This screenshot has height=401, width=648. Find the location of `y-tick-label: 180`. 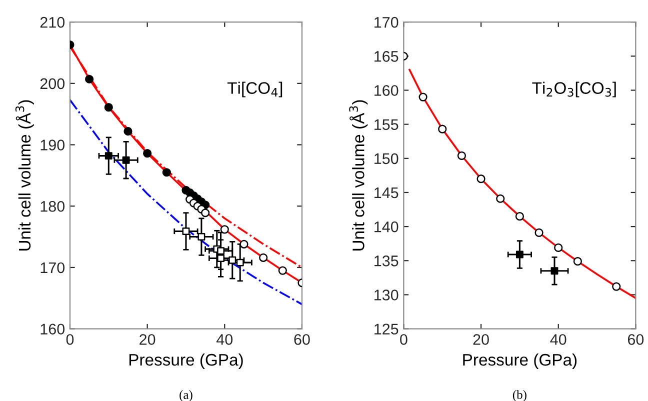

y-tick-label: 180 is located at coordinates (52, 206).